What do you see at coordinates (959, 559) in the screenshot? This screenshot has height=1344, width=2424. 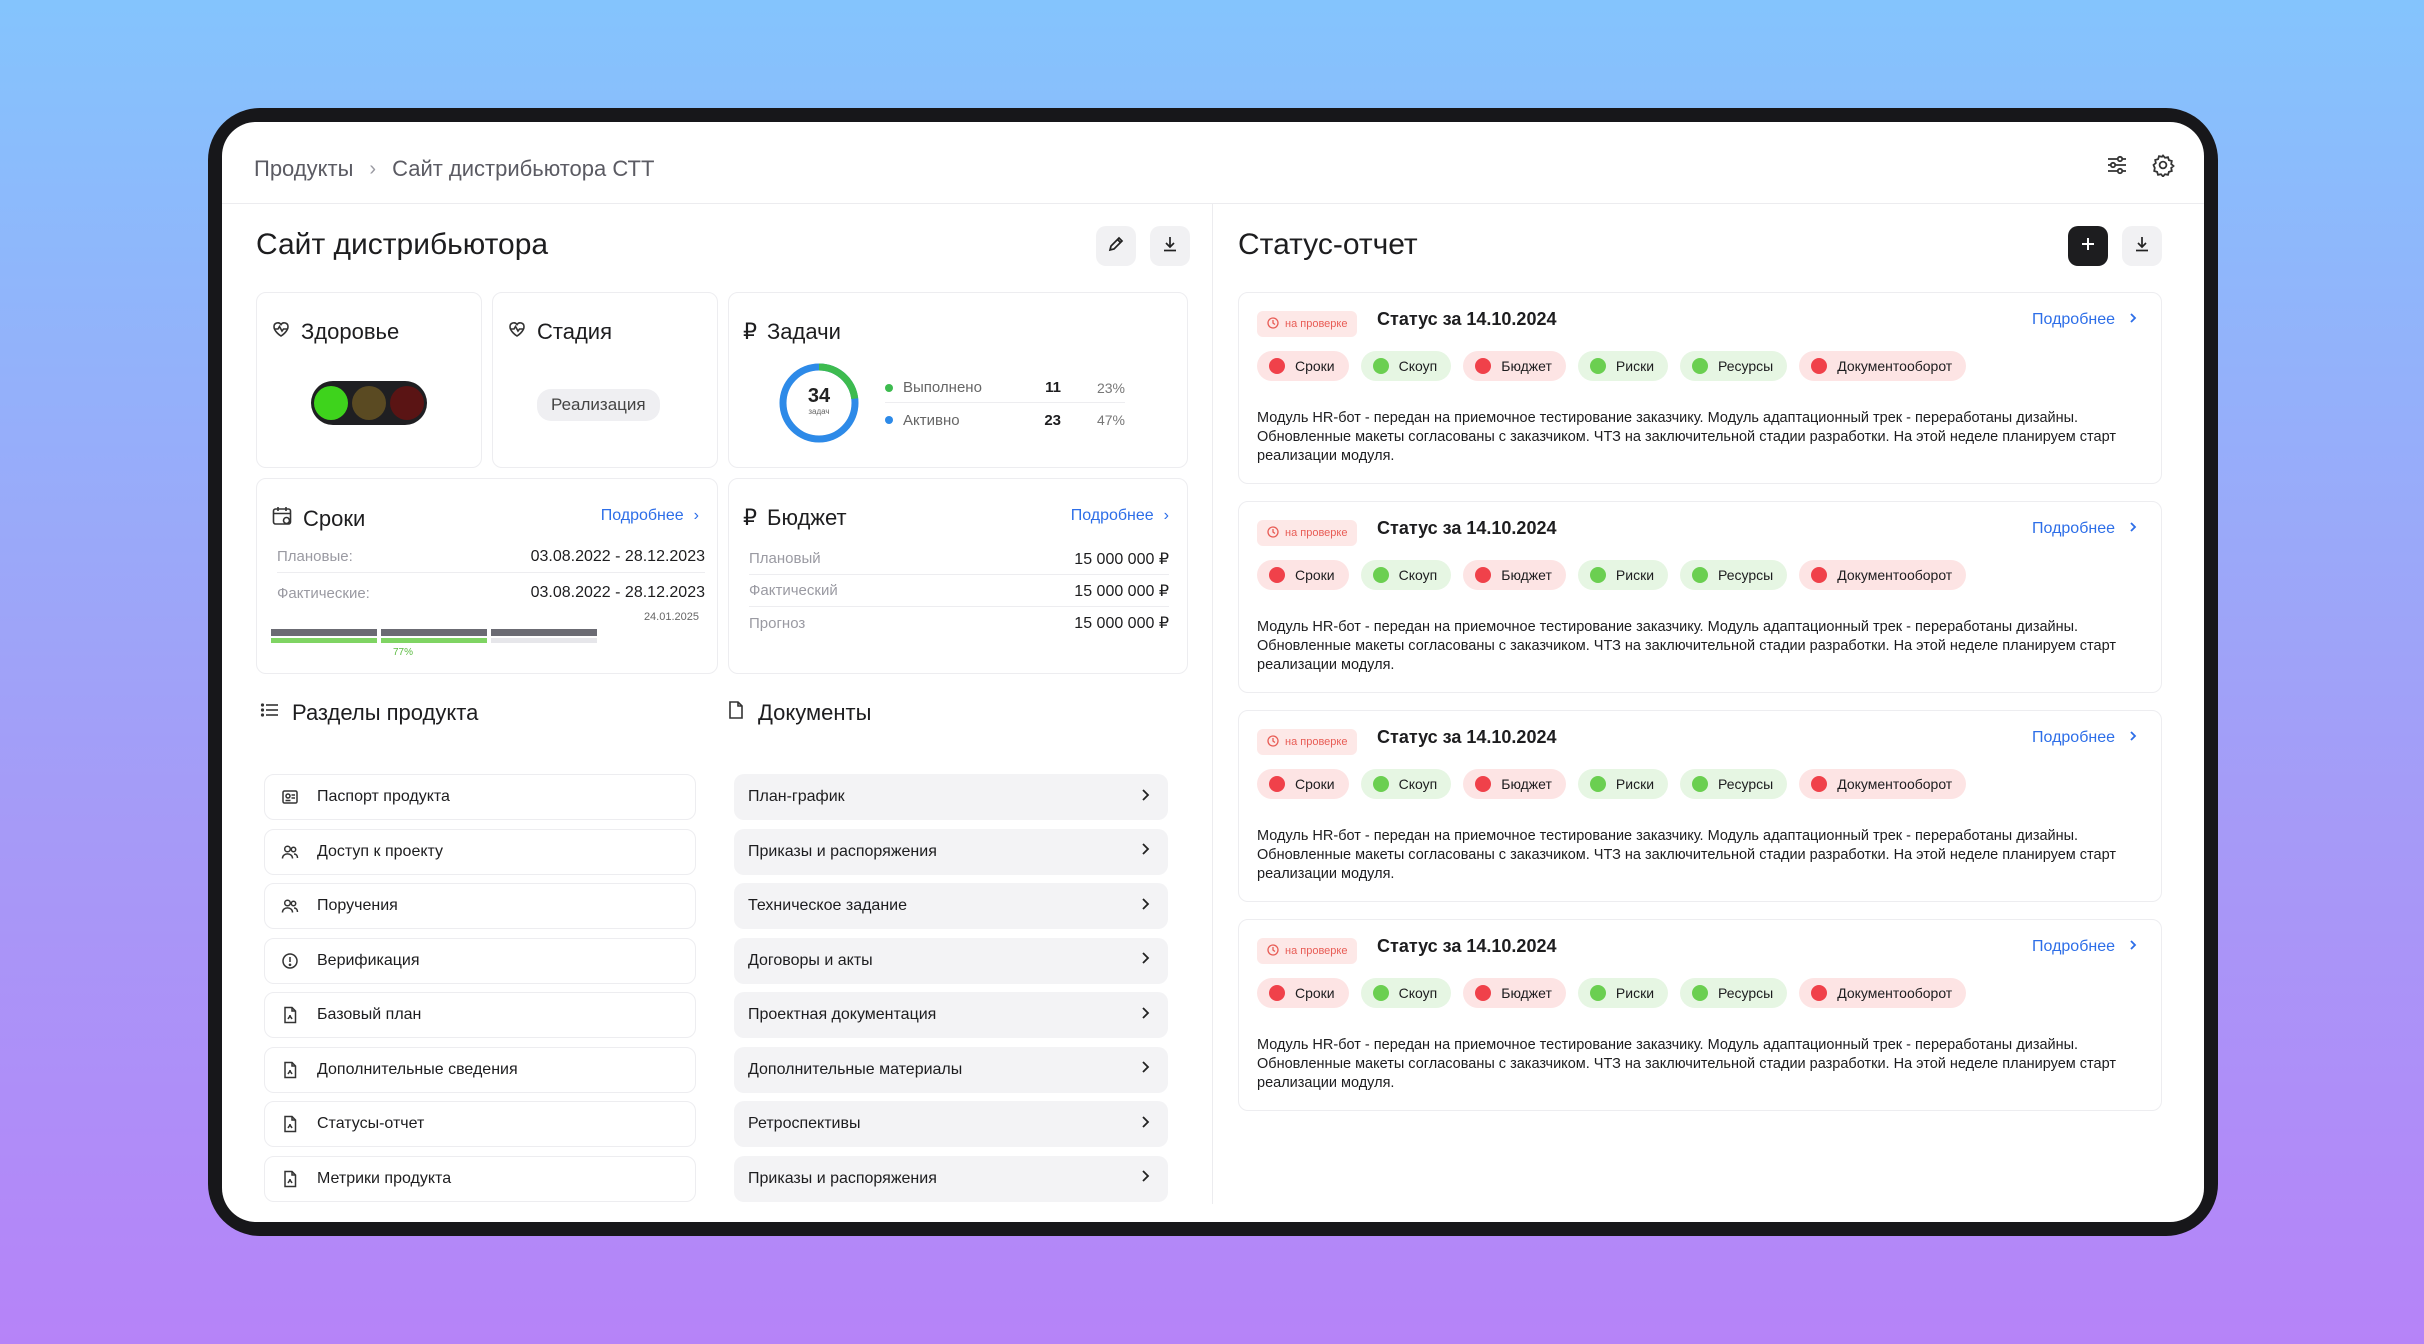 I see `budget-row: Плановый 15 000 000 ₽` at bounding box center [959, 559].